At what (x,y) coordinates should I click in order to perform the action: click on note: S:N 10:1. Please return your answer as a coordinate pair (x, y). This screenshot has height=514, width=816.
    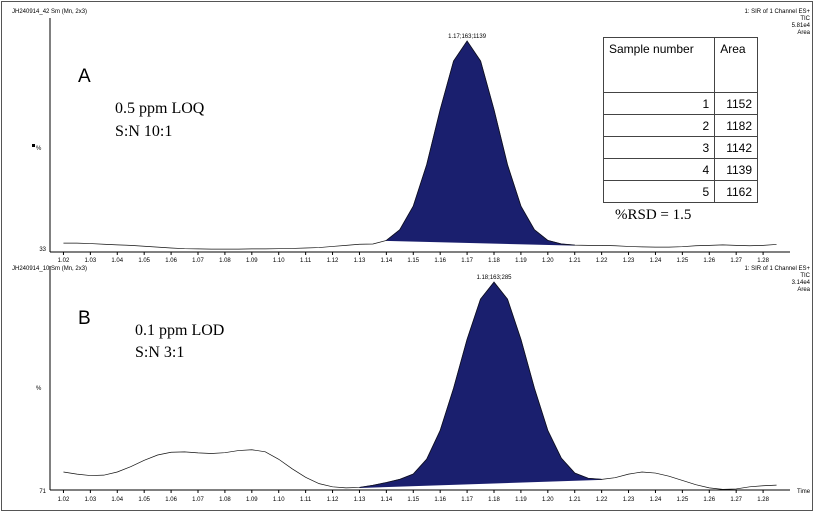
    Looking at the image, I should click on (143, 131).